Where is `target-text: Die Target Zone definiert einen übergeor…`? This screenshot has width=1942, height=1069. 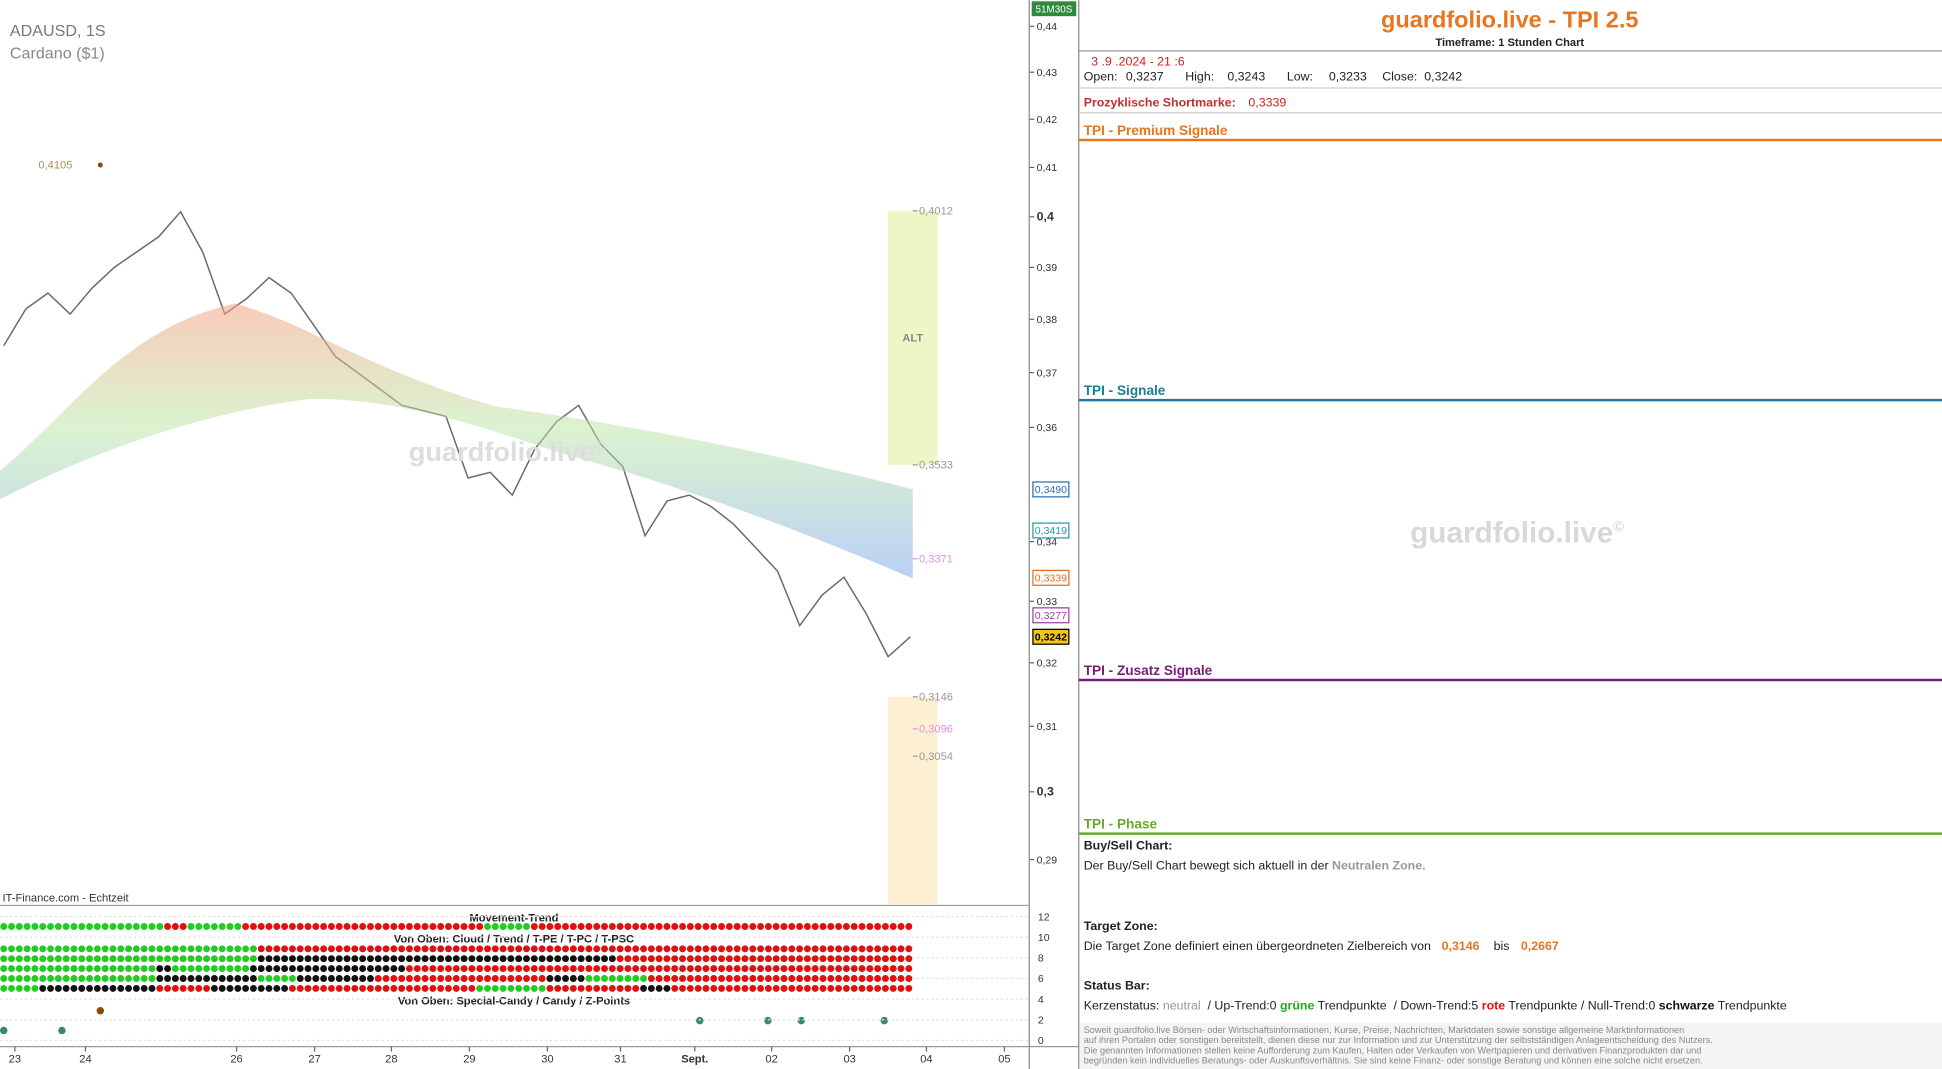 target-text: Die Target Zone definiert einen übergeor… is located at coordinates (1257, 946).